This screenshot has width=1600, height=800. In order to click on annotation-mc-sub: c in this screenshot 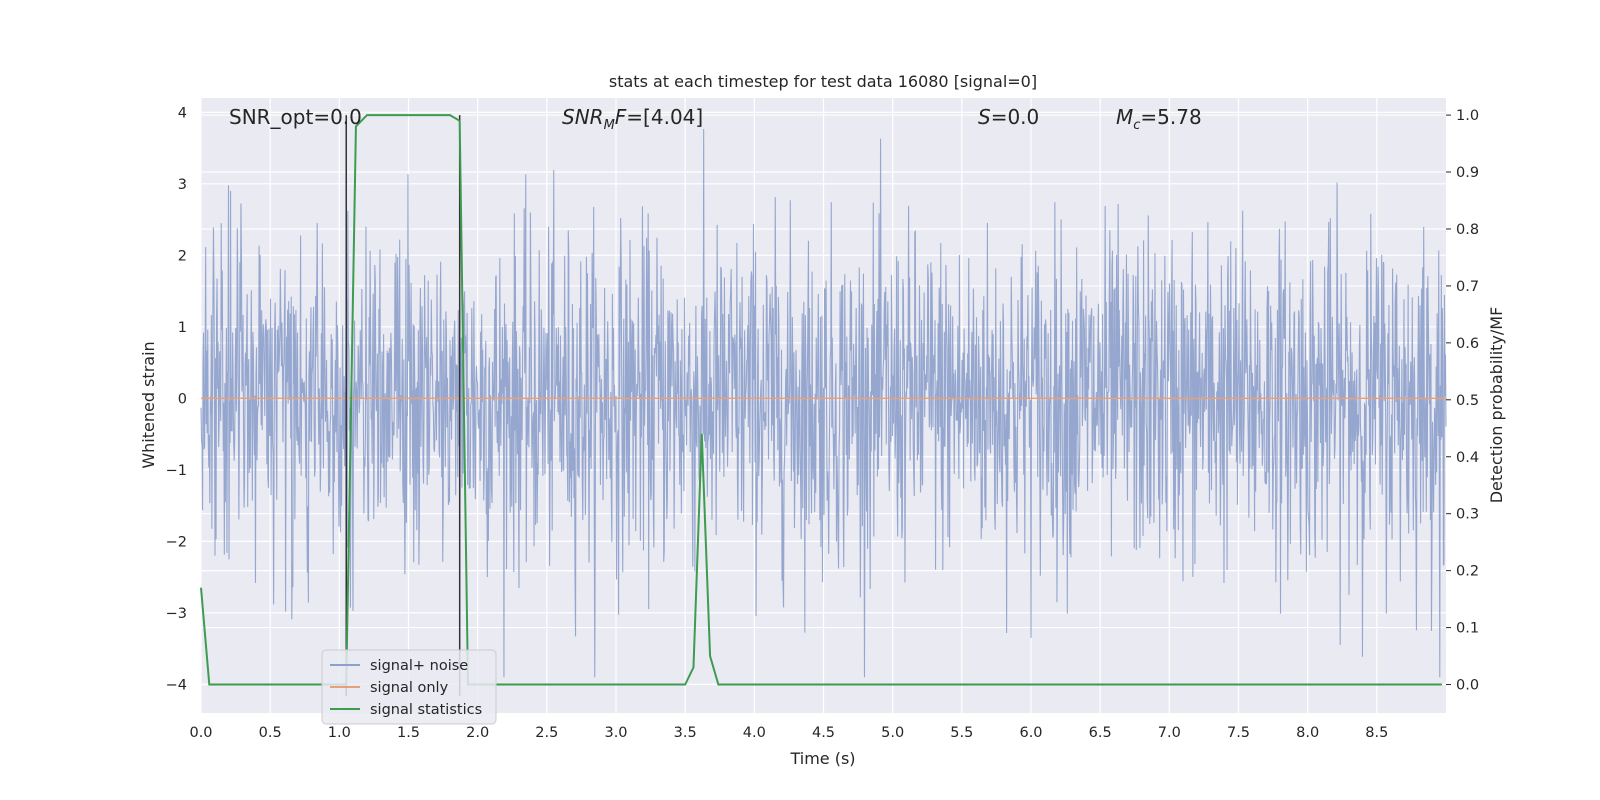, I will do `click(1136, 125)`.